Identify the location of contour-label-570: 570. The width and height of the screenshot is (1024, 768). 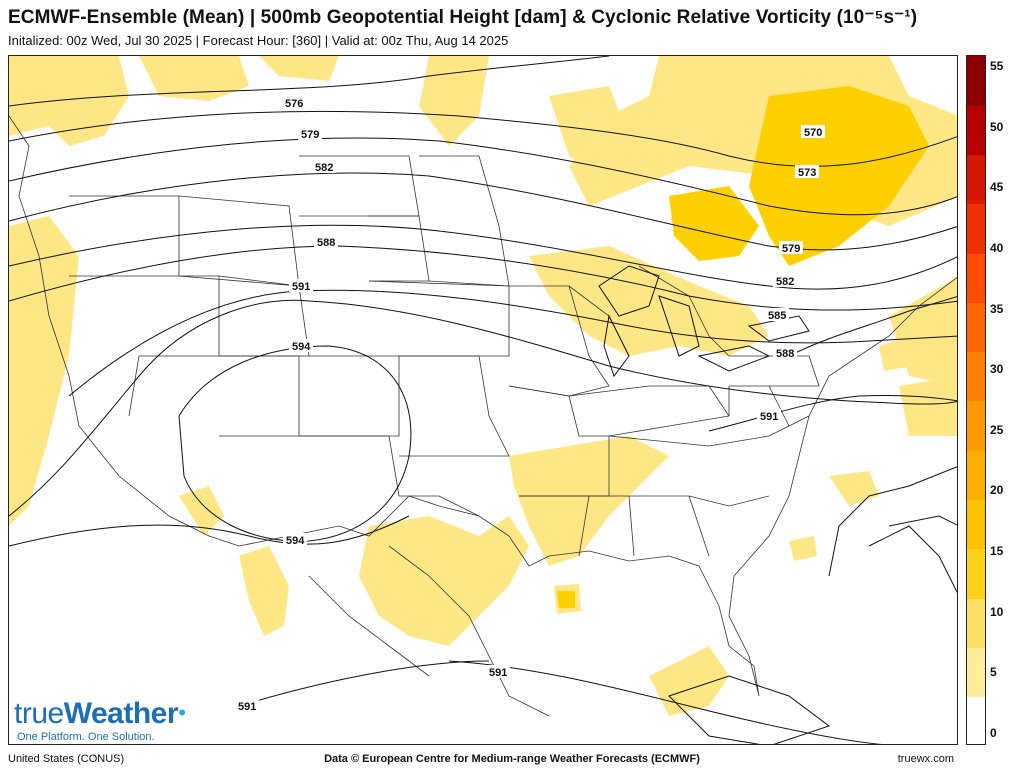
(813, 133).